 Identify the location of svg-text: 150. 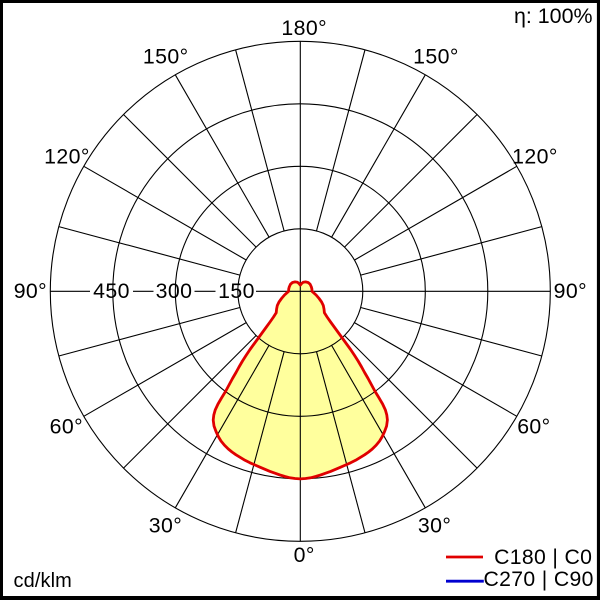
(236, 291).